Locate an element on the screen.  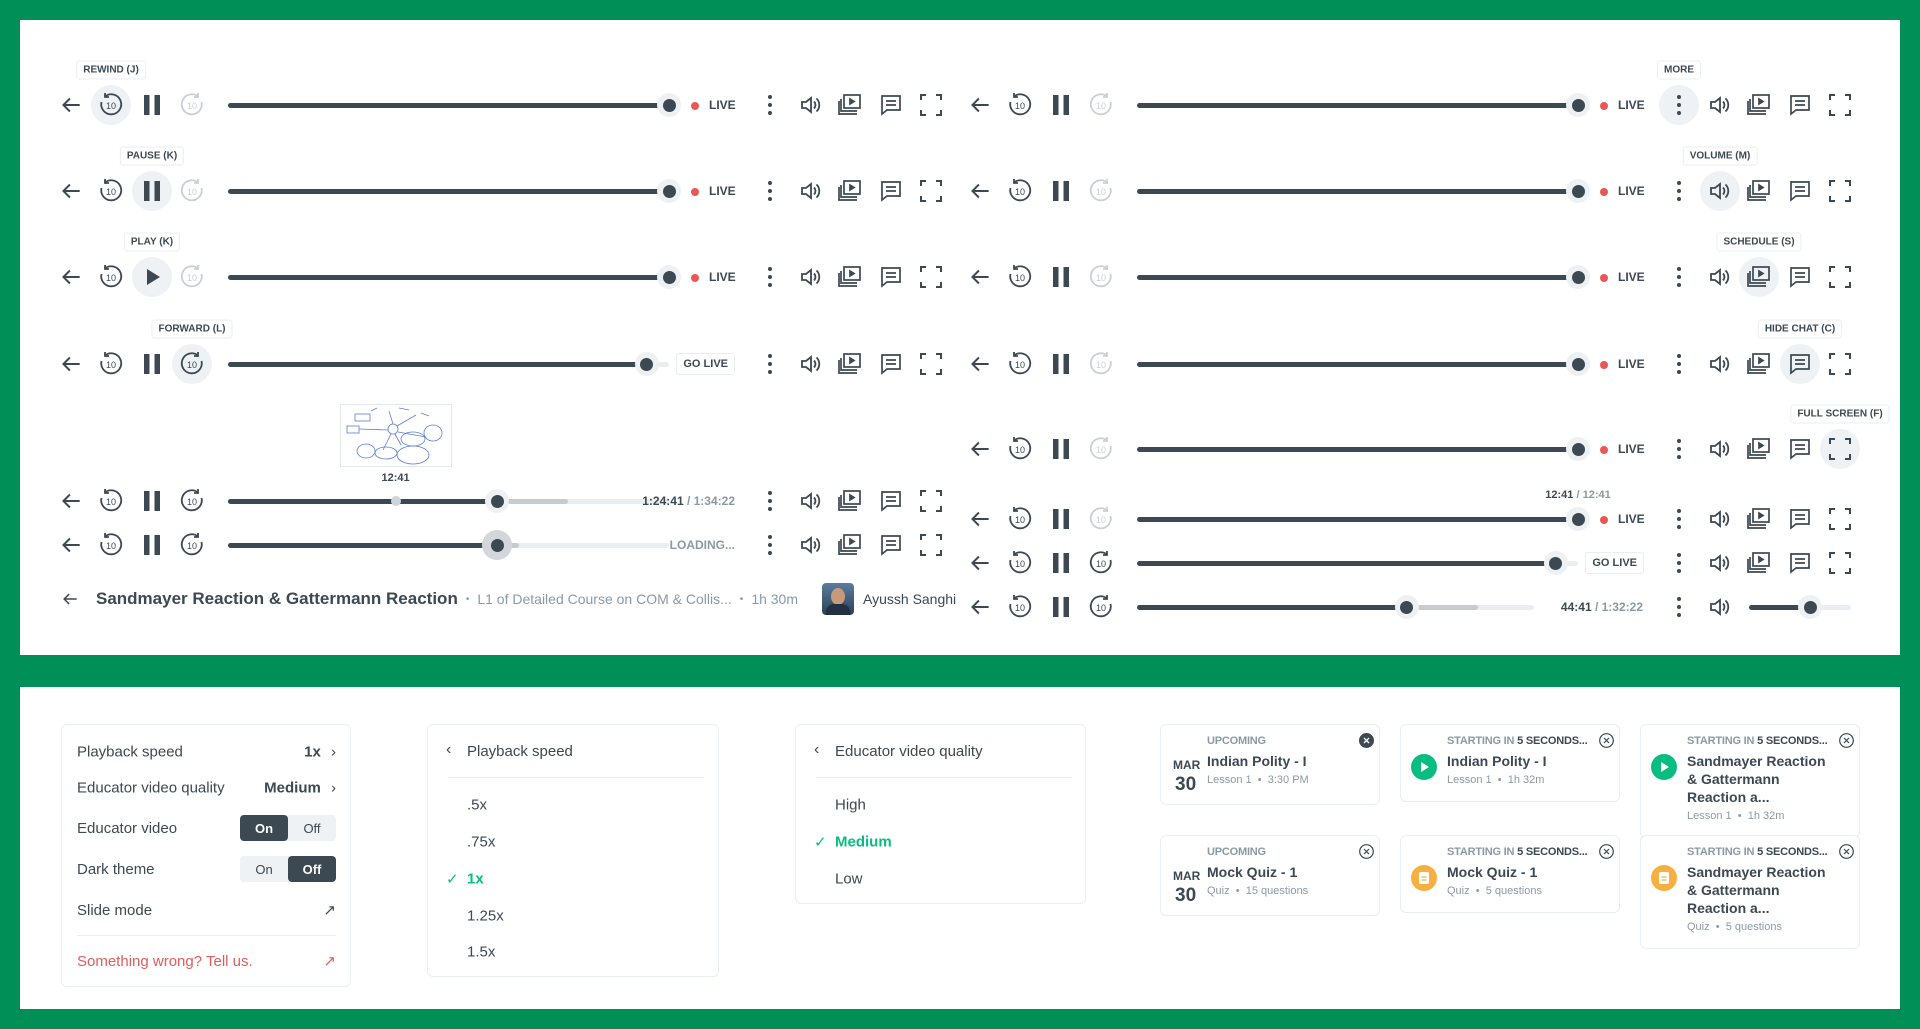
dark-theme-toggle: On Off is located at coordinates (288, 869).